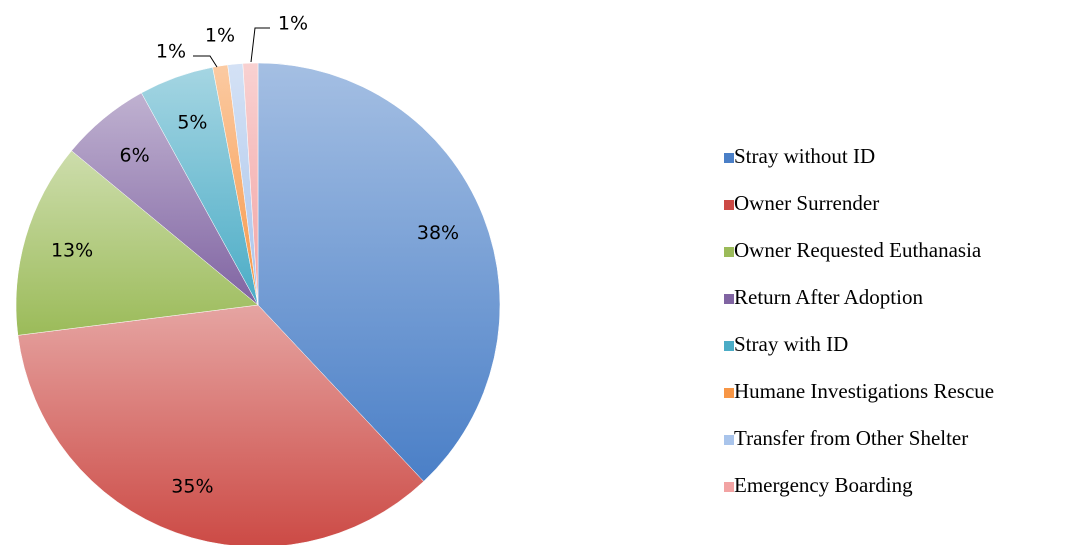 This screenshot has width=1068, height=545. Describe the element at coordinates (135, 155) in the screenshot. I see `data-label: 6%` at that location.